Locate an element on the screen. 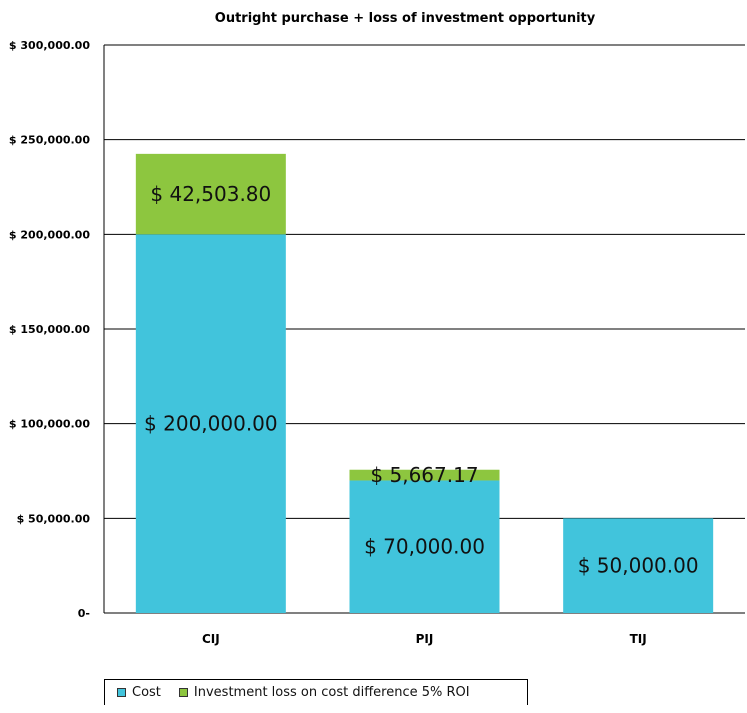 Image resolution: width=747 pixels, height=713 pixels. legend-swatch-cost is located at coordinates (121, 692).